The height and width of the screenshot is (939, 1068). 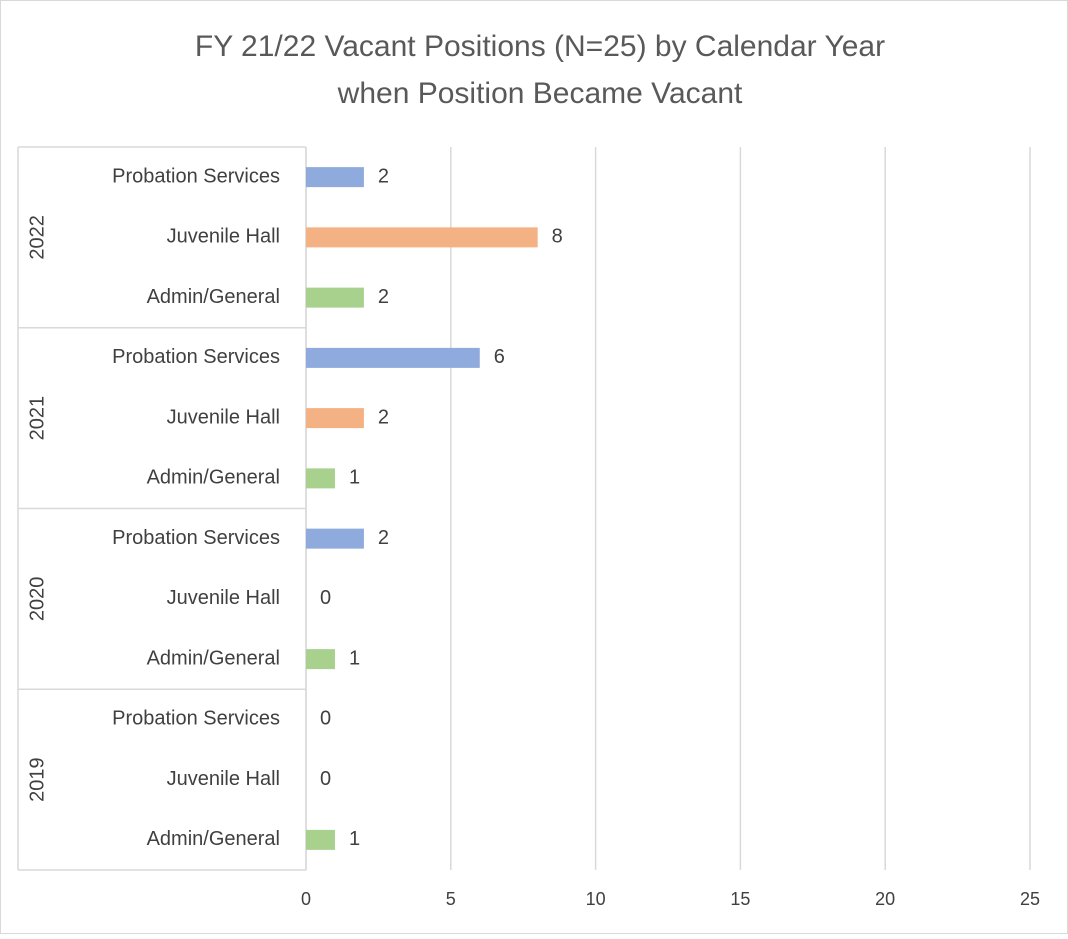 What do you see at coordinates (499, 357) in the screenshot?
I see `data-label: 6` at bounding box center [499, 357].